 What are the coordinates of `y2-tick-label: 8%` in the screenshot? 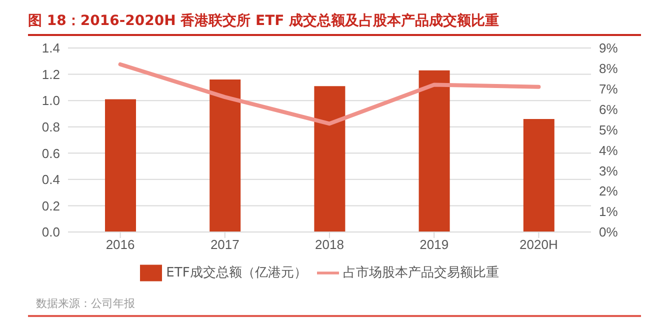 It's located at (608, 68).